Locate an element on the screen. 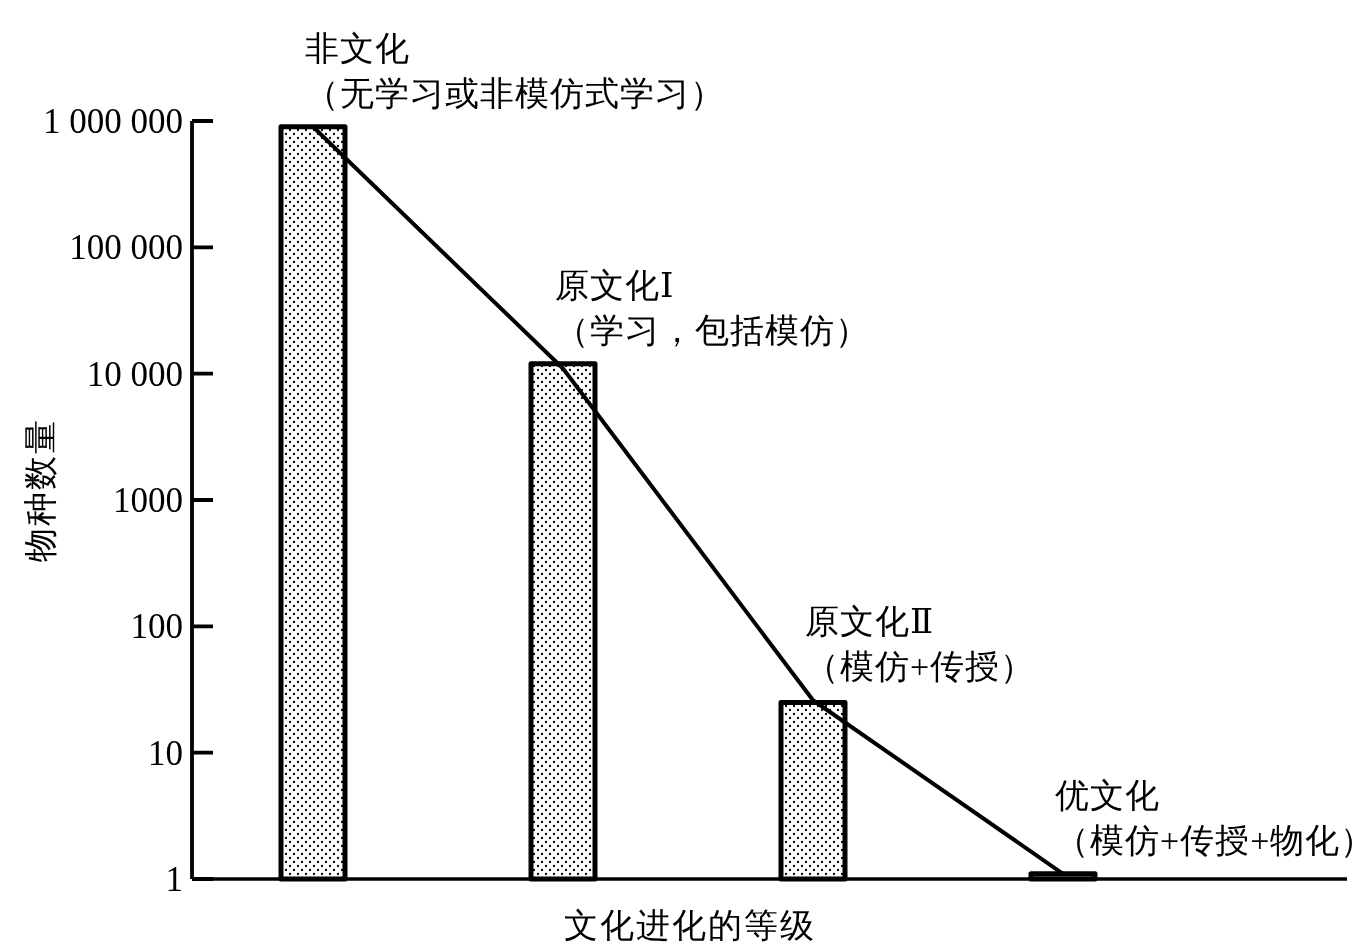  y-tick-label: 1 000 000 is located at coordinates (113, 121).